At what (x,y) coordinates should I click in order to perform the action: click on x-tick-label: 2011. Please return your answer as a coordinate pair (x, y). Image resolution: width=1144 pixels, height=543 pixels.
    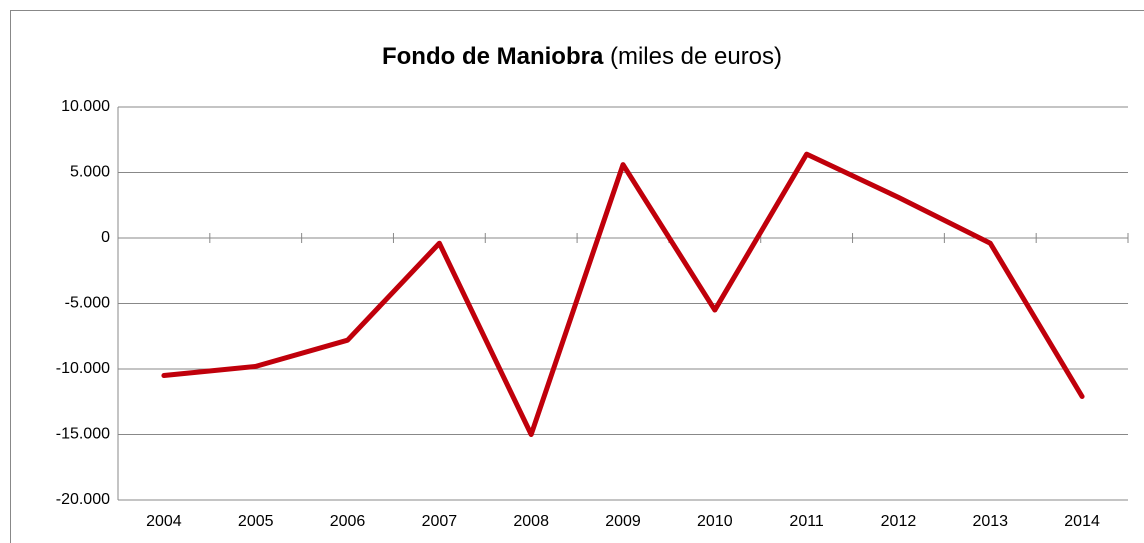
    Looking at the image, I should click on (806, 521).